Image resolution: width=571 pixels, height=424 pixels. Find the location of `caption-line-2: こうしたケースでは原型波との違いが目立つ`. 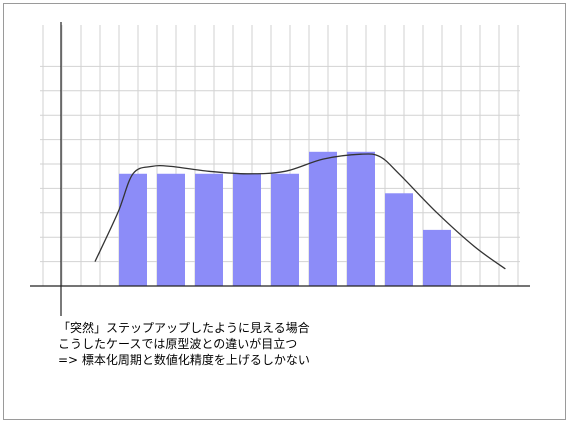

caption-line-2: こうしたケースでは原型波との違いが目立つ is located at coordinates (178, 344).